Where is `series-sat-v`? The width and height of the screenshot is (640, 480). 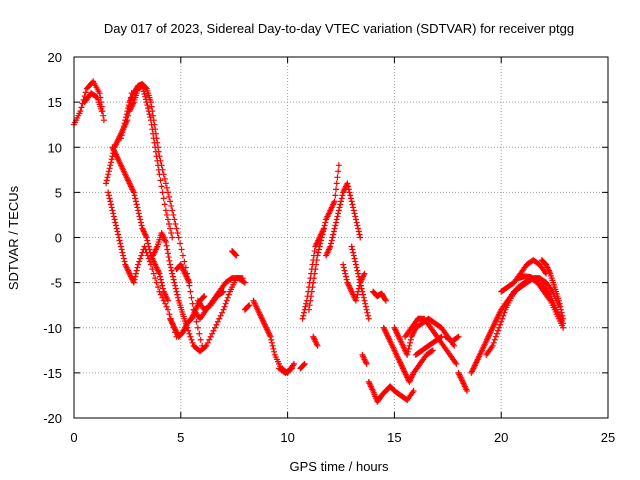 series-sat-v is located at coordinates (343, 219).